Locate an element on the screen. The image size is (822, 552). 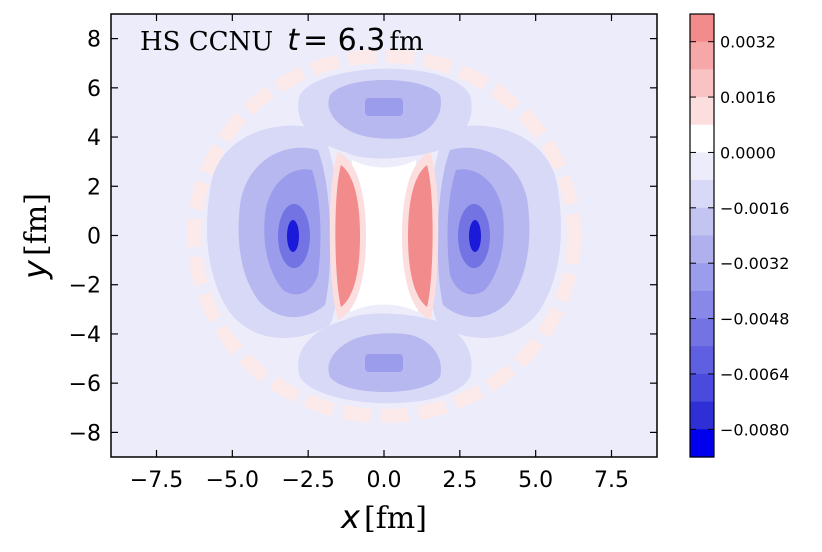
x-axis-title: x [fm] is located at coordinates (383, 517).